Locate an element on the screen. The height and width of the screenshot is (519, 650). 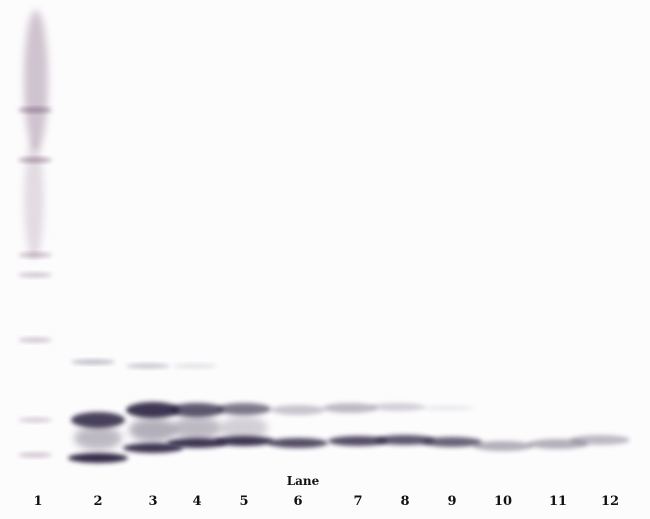
marker-lane is located at coordinates (35, 234).